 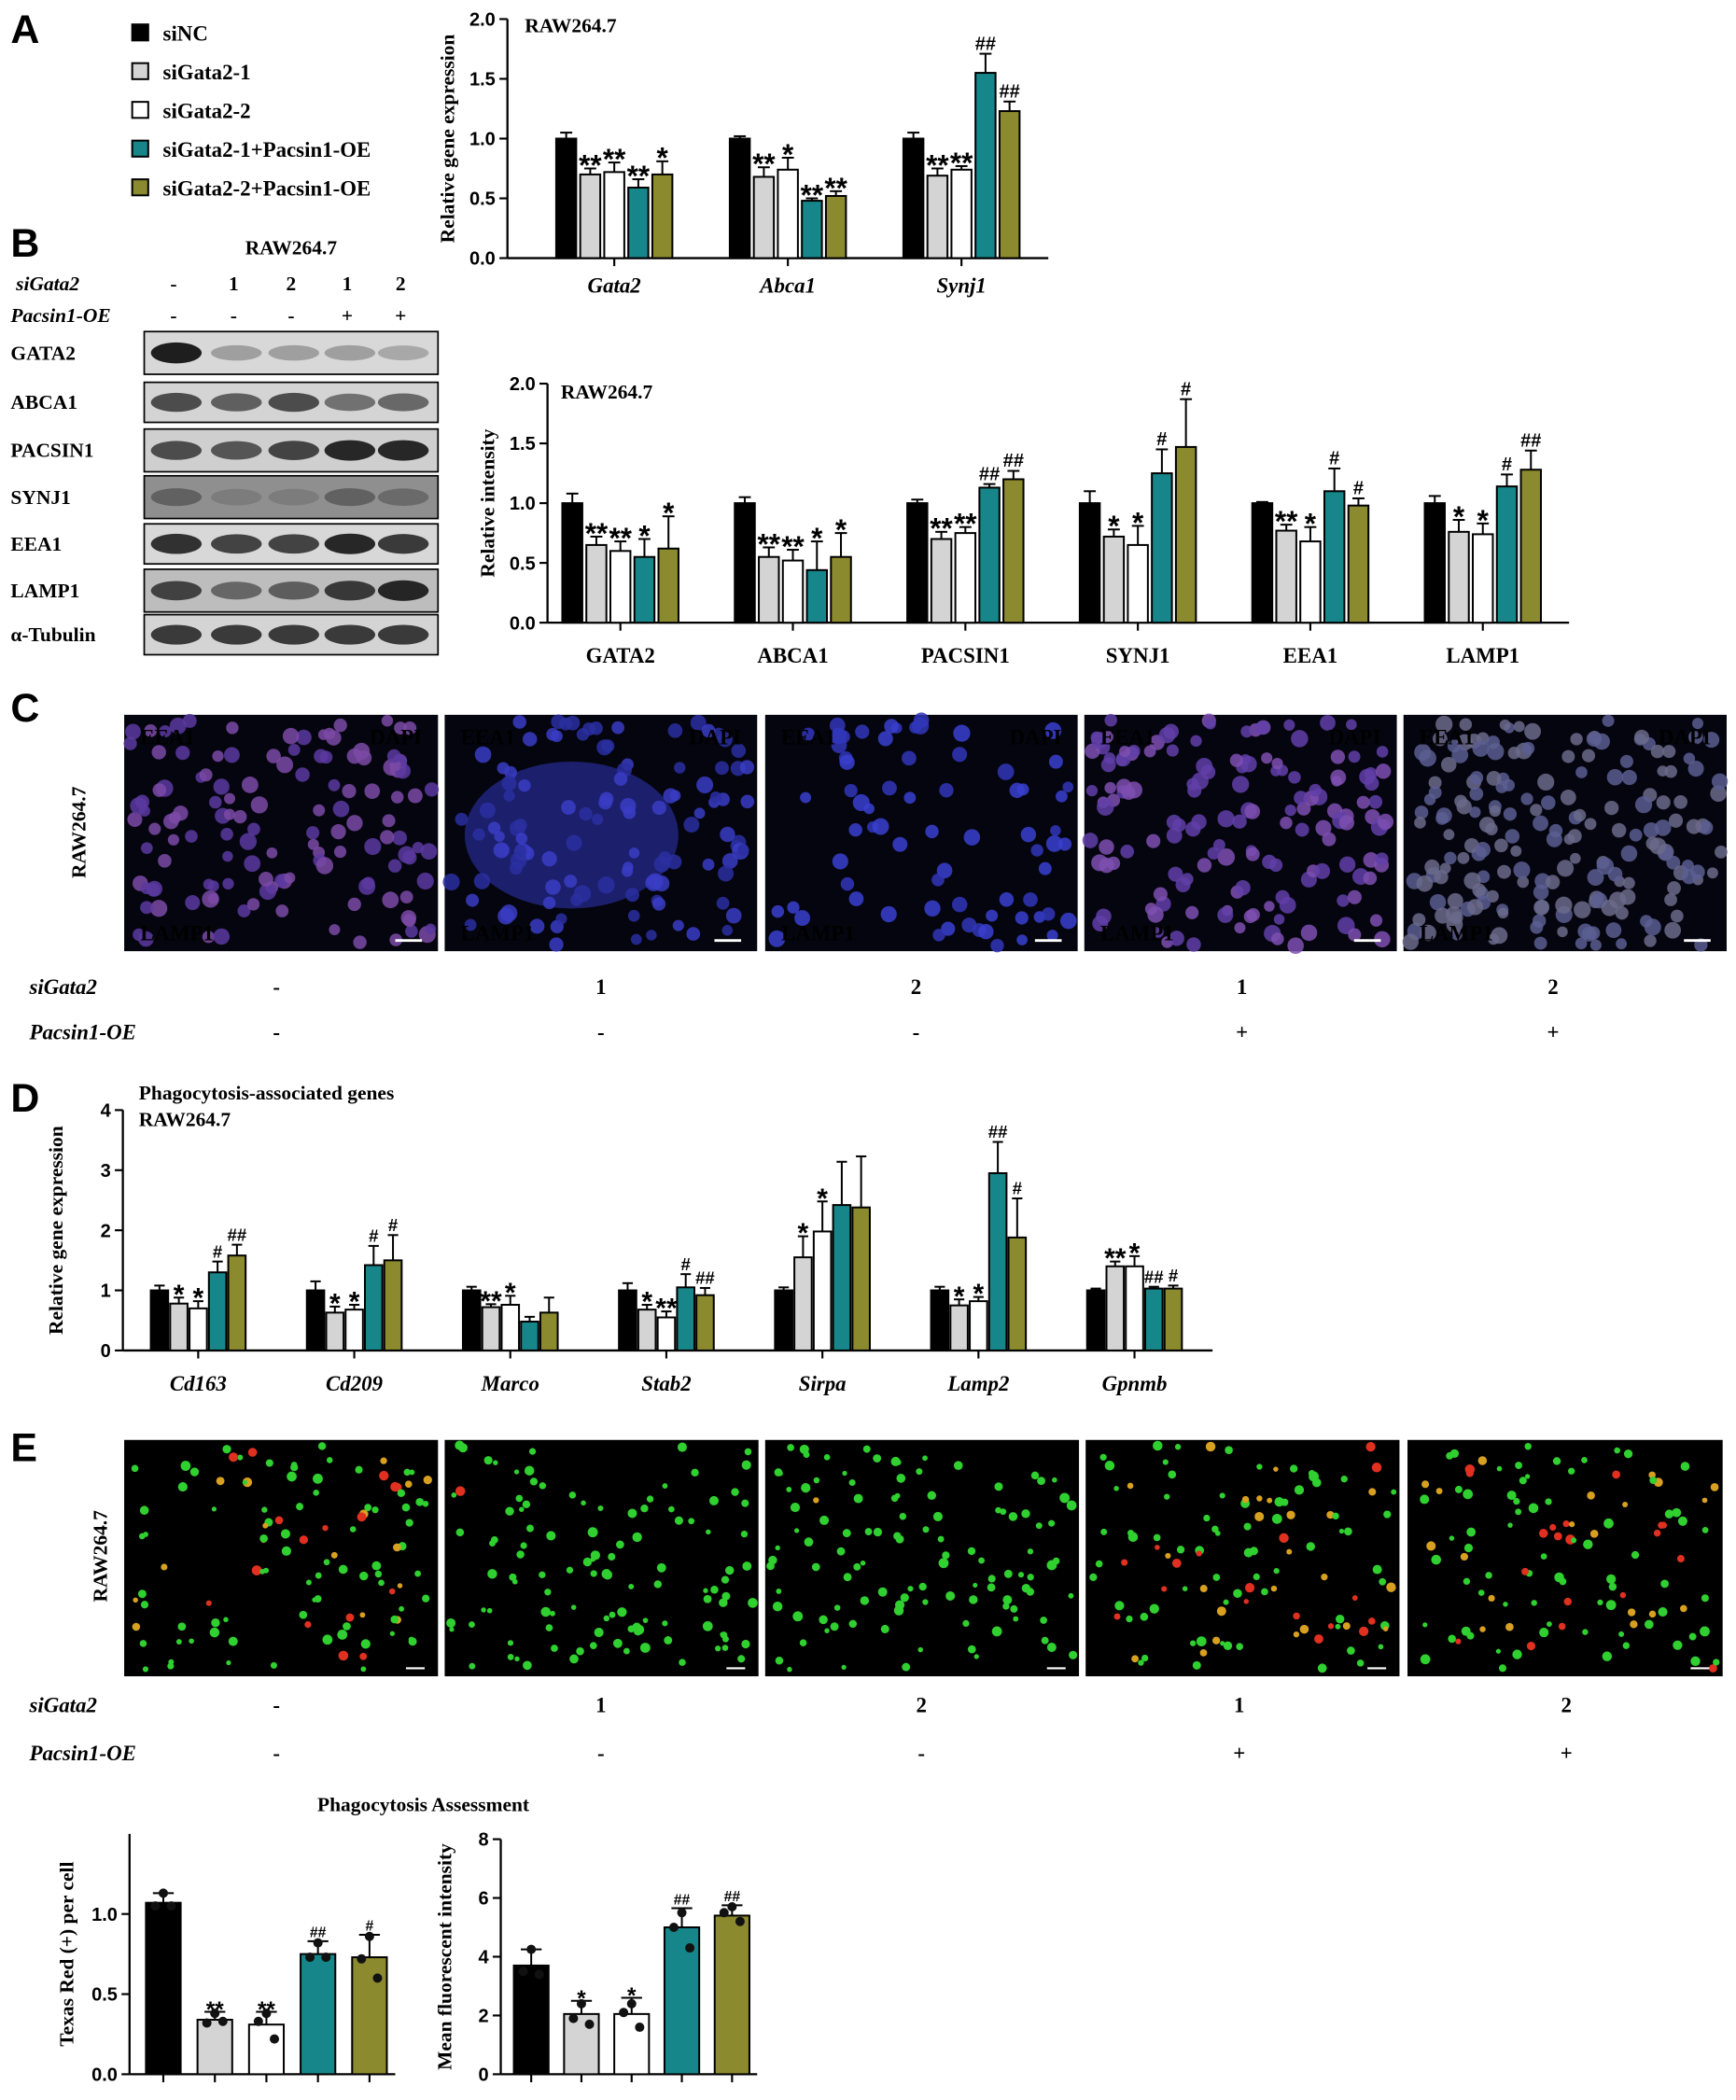 What do you see at coordinates (100, 1556) in the screenshot?
I see `cell-line-label: RAW264.7` at bounding box center [100, 1556].